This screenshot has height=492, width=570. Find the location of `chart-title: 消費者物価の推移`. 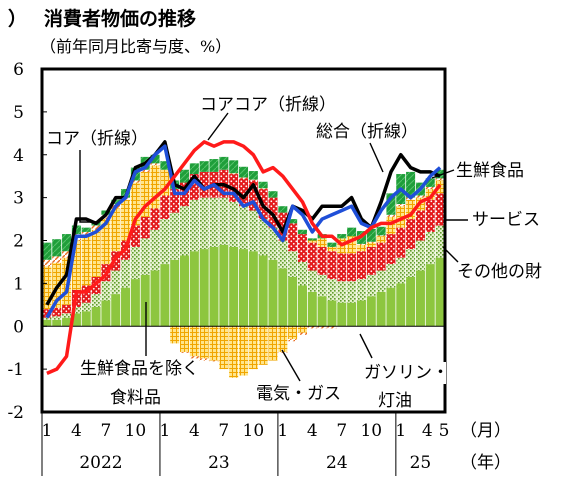

chart-title: 消費者物価の推移 is located at coordinates (120, 18).